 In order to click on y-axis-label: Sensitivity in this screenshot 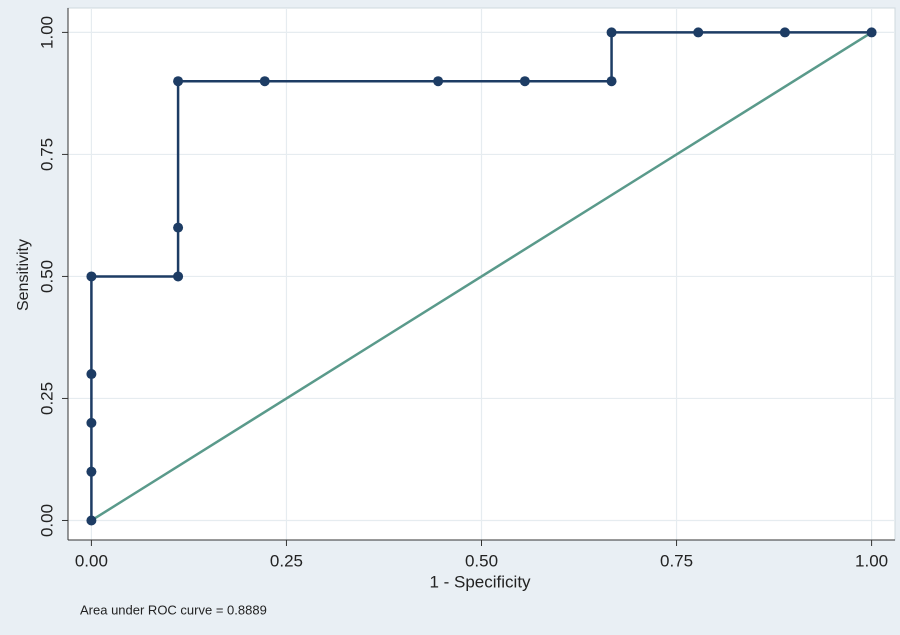, I will do `click(23, 275)`.